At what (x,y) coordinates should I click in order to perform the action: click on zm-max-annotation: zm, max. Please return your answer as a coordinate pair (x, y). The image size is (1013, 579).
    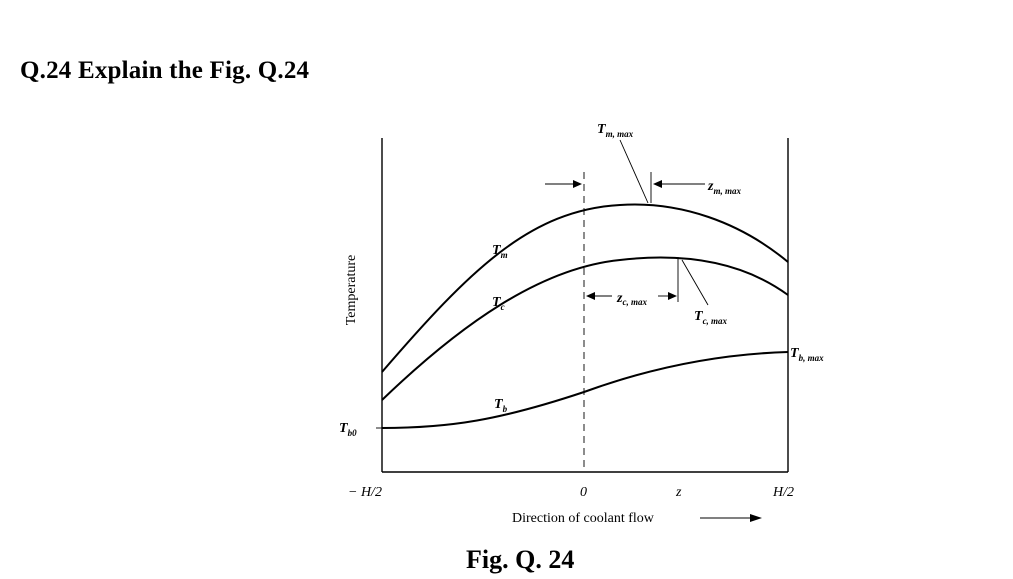
    Looking at the image, I should click on (724, 187).